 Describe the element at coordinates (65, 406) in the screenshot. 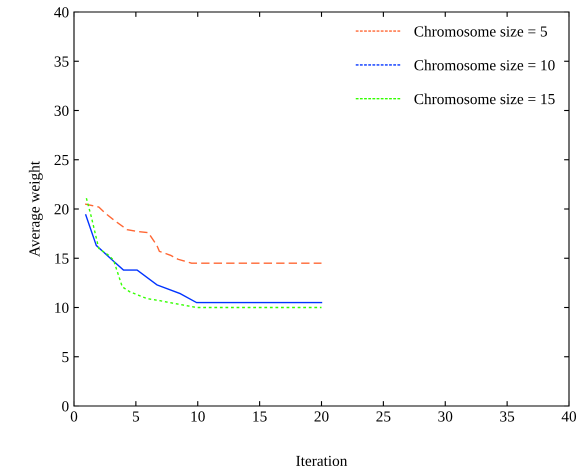

I see `y-tick-label: 0` at that location.